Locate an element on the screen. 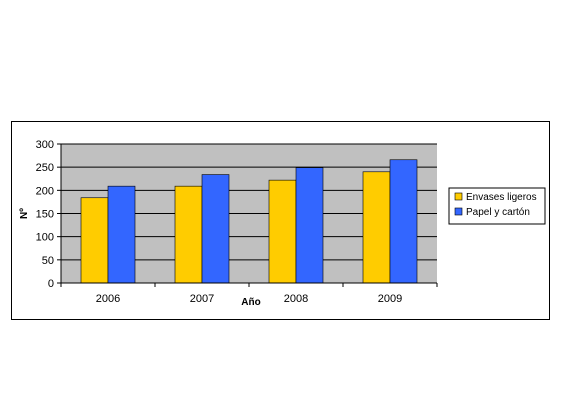  x-axis-title: Año is located at coordinates (250, 302).